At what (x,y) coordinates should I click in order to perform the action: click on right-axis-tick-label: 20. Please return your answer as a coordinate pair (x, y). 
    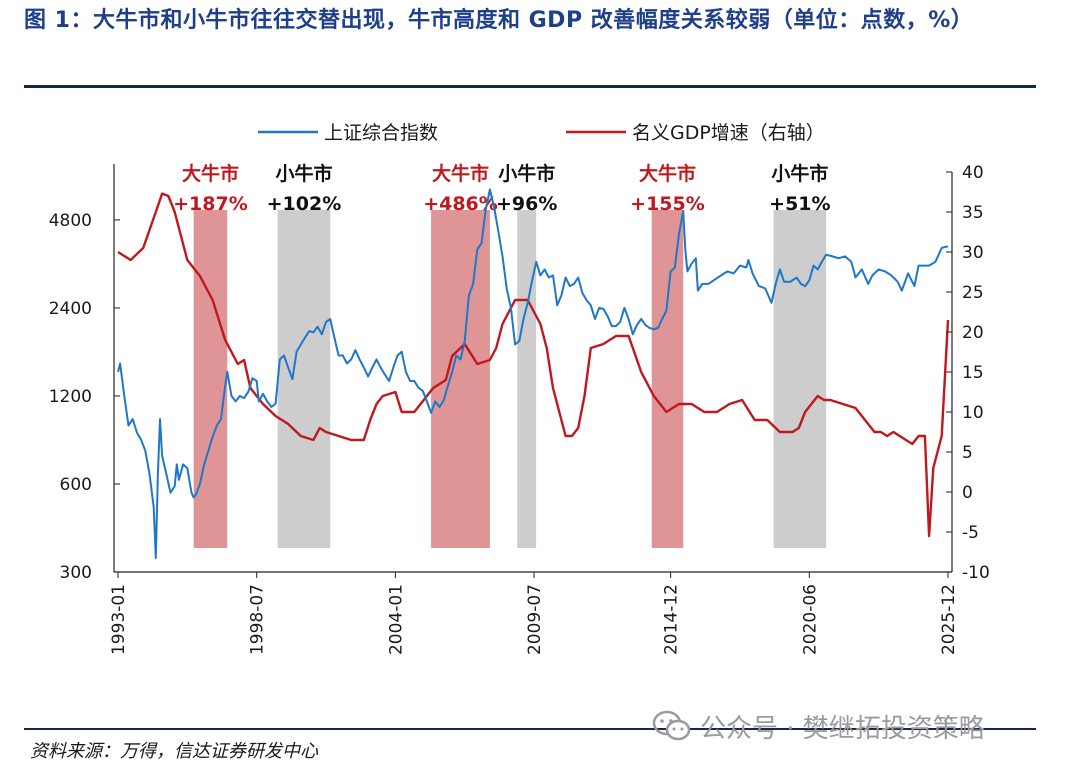
    Looking at the image, I should click on (973, 333).